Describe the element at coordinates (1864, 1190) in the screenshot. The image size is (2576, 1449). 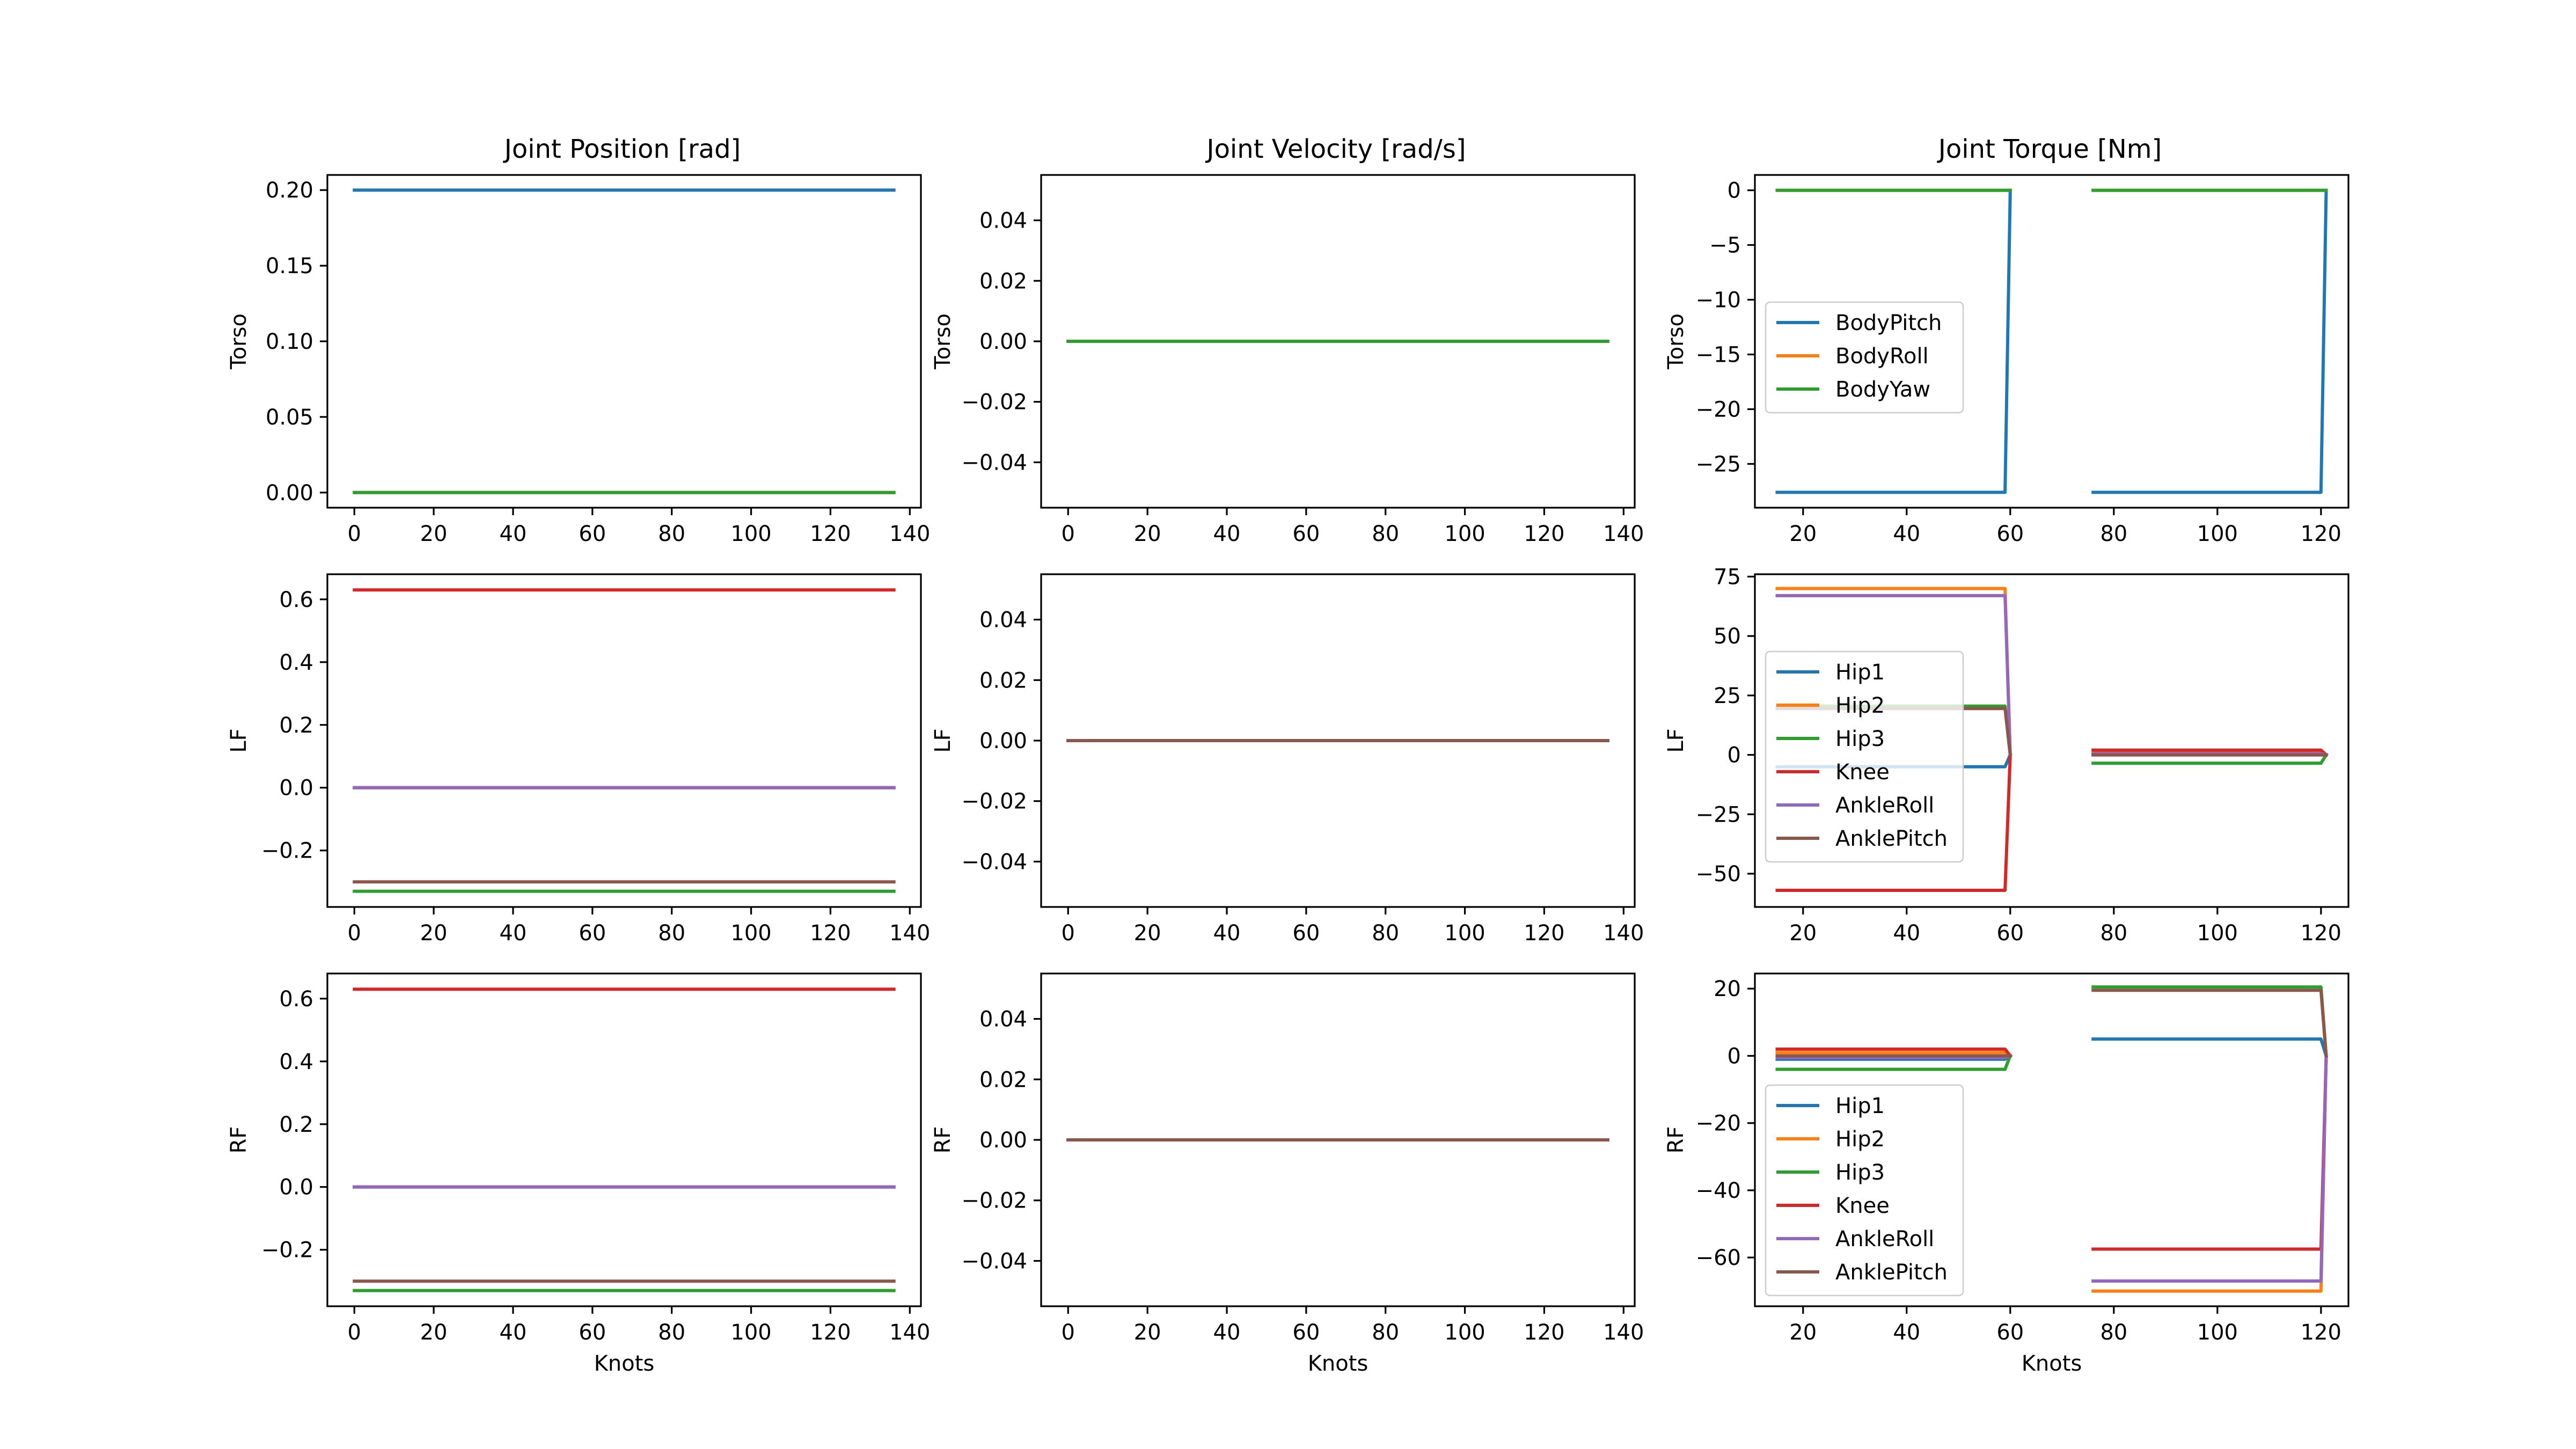
I see `subplot-r2-c2-legend: Hip1 Hip2 Hip3 Knee AnkleRoll AnklePitch` at that location.